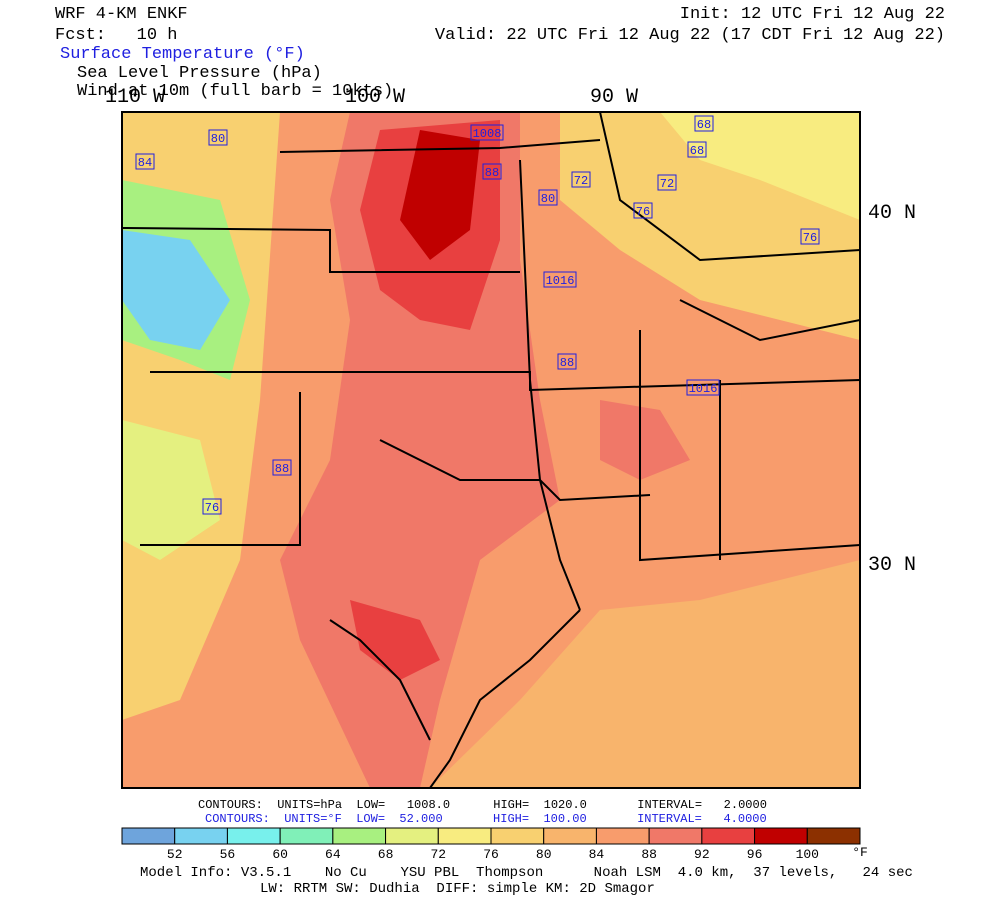 This screenshot has width=1000, height=905. I want to click on colorbar-label: 68, so click(386, 854).